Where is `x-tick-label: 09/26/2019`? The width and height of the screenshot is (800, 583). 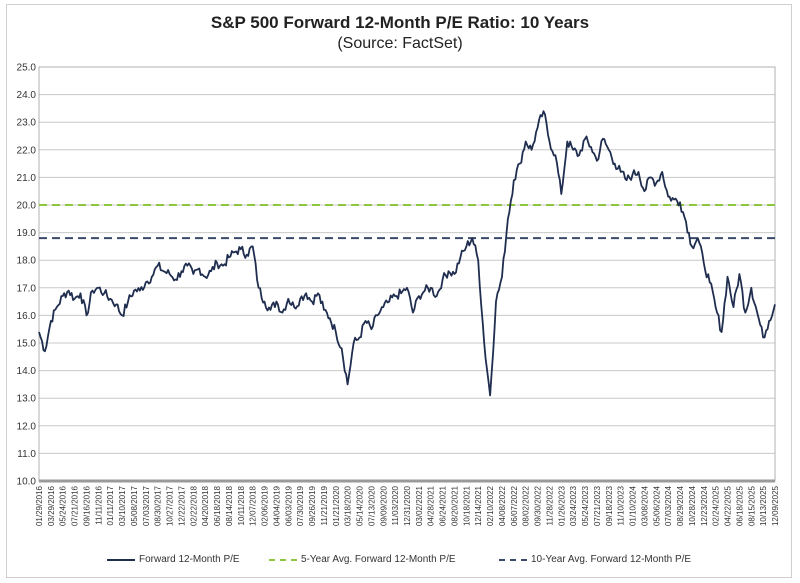
x-tick-label: 09/26/2019 is located at coordinates (312, 505).